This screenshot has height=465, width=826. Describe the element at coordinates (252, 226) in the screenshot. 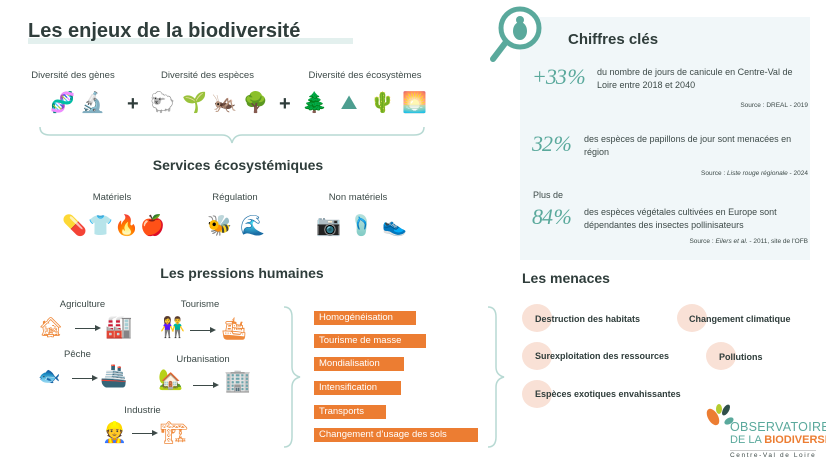

I see `wave-icon: 🌊` at that location.